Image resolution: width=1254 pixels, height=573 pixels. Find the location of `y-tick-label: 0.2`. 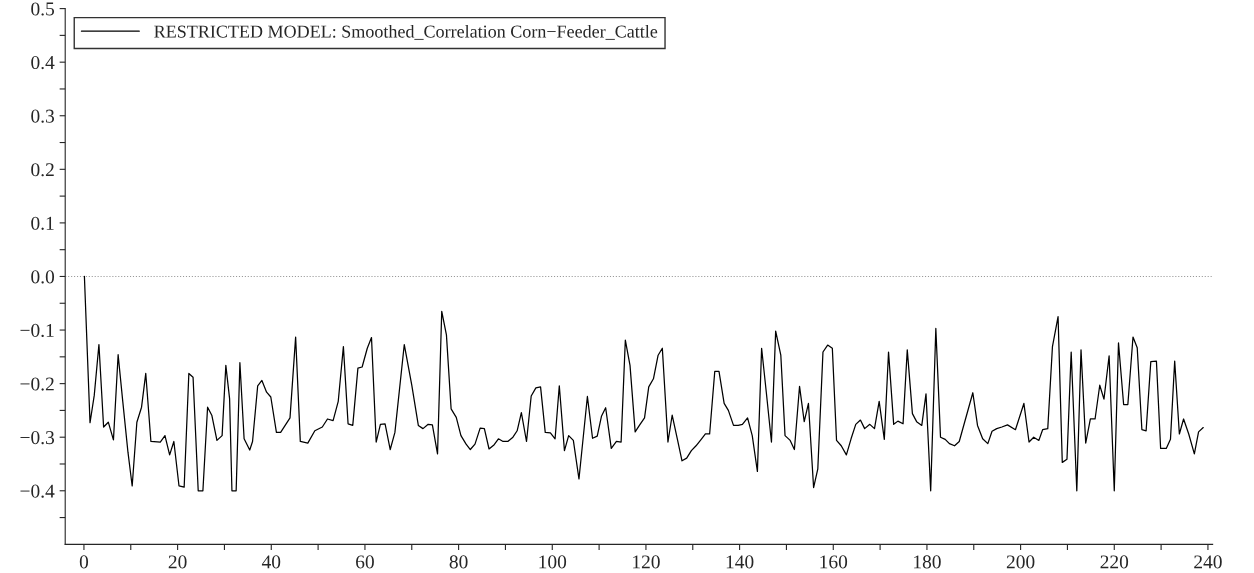

y-tick-label: 0.2 is located at coordinates (42, 170).